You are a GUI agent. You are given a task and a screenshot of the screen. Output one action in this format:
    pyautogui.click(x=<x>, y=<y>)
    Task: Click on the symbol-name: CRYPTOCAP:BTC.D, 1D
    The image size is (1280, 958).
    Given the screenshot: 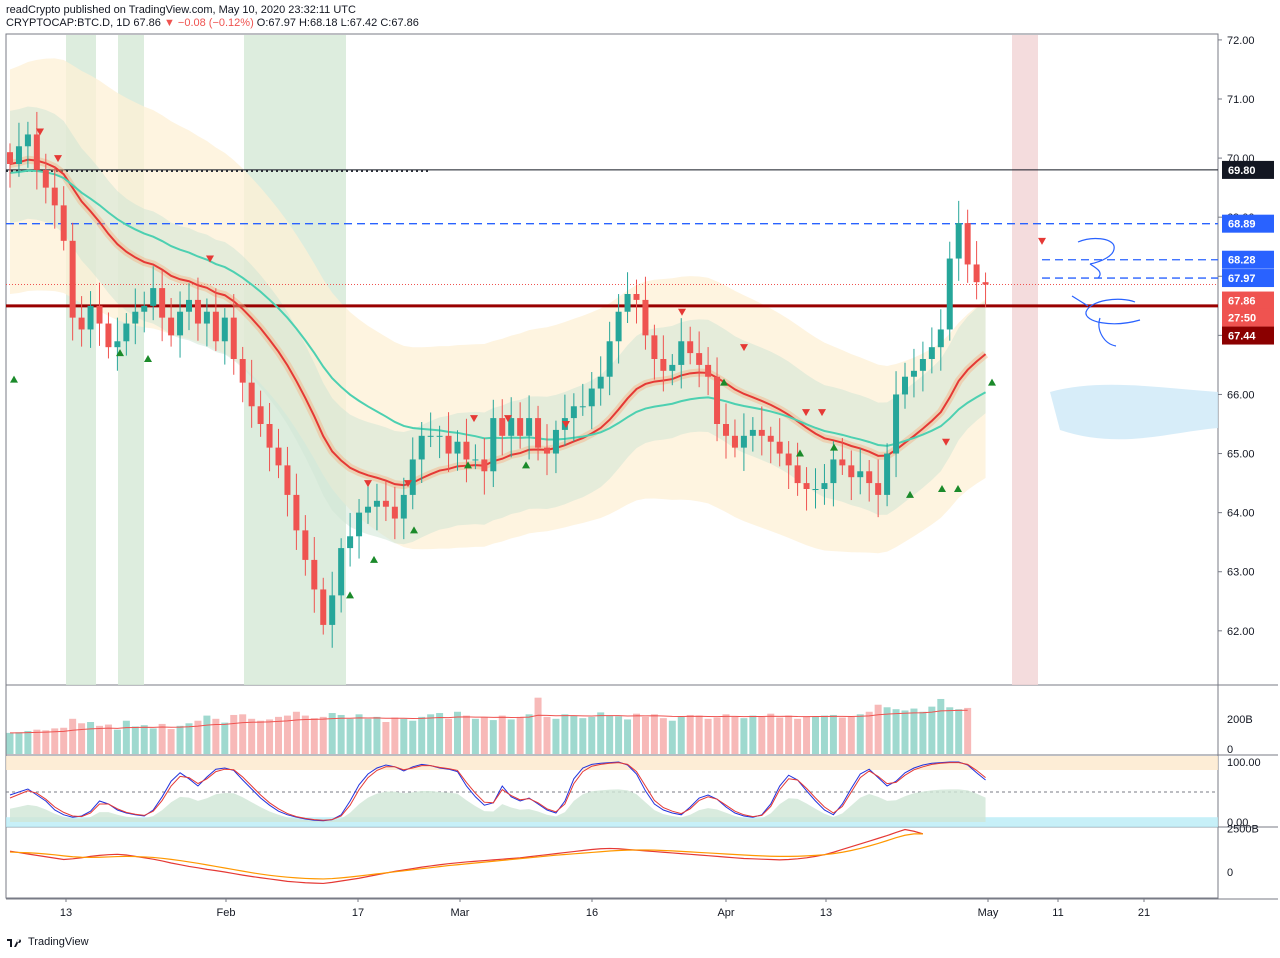 What is the action you would take?
    pyautogui.click(x=68, y=23)
    